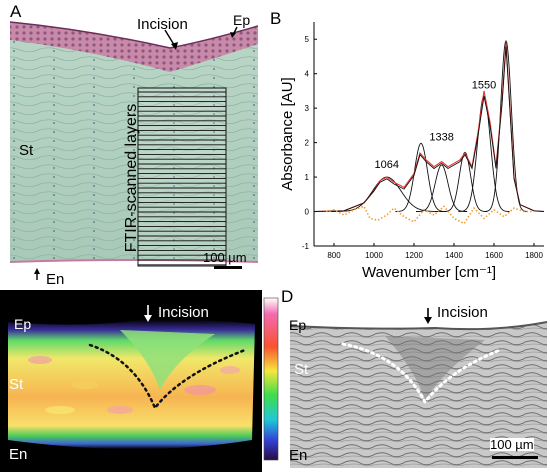 Image resolution: width=550 pixels, height=472 pixels. I want to click on panel-b-label: B, so click(276, 18).